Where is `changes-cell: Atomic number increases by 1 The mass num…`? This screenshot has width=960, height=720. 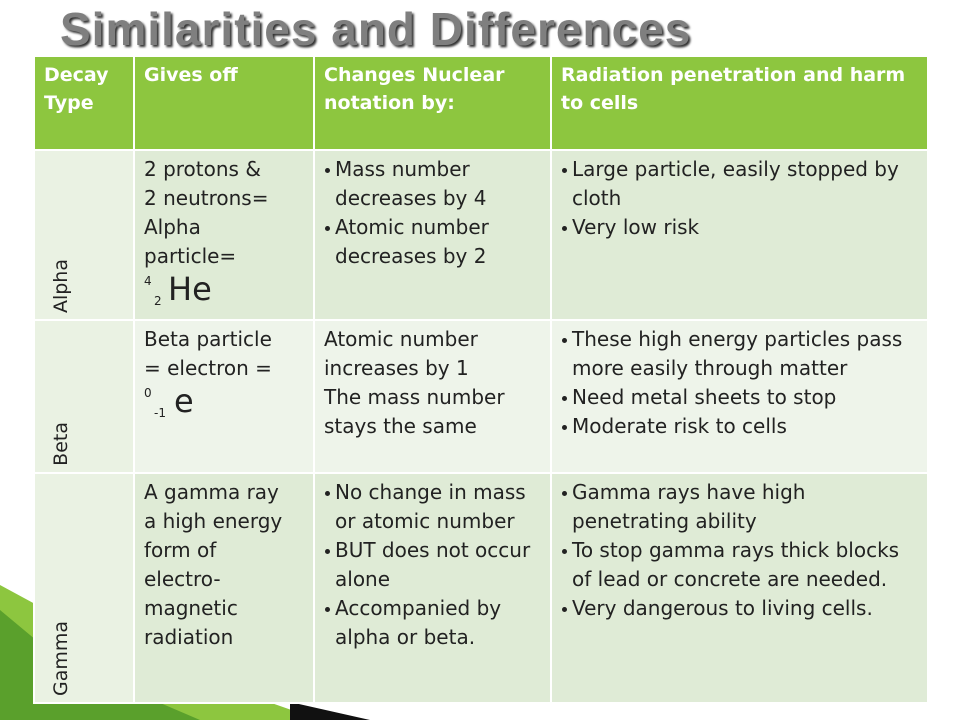 changes-cell: Atomic number increases by 1 The mass num… is located at coordinates (432, 396).